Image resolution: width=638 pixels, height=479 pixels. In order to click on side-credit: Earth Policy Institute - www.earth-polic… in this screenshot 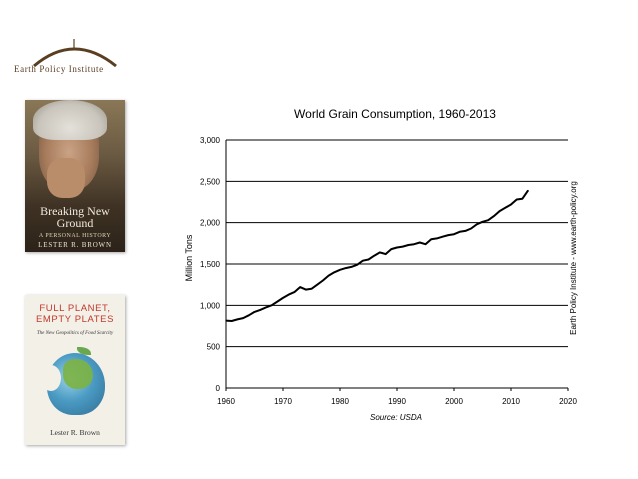, I will do `click(573, 258)`.